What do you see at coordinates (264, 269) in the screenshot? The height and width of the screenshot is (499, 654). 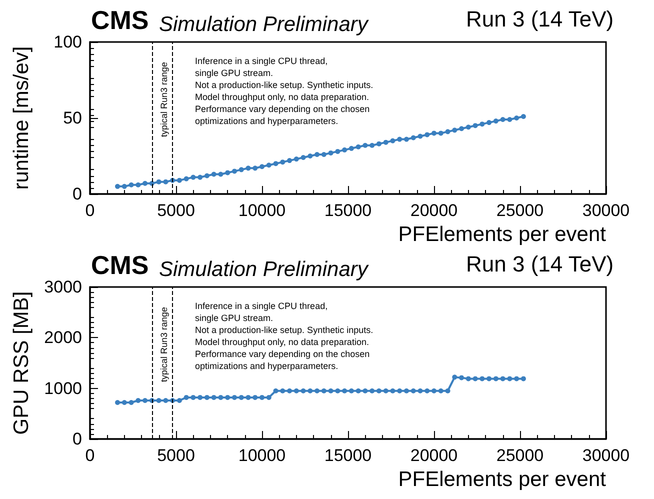 I see `chart-subtitle: Simulation Preliminary` at bounding box center [264, 269].